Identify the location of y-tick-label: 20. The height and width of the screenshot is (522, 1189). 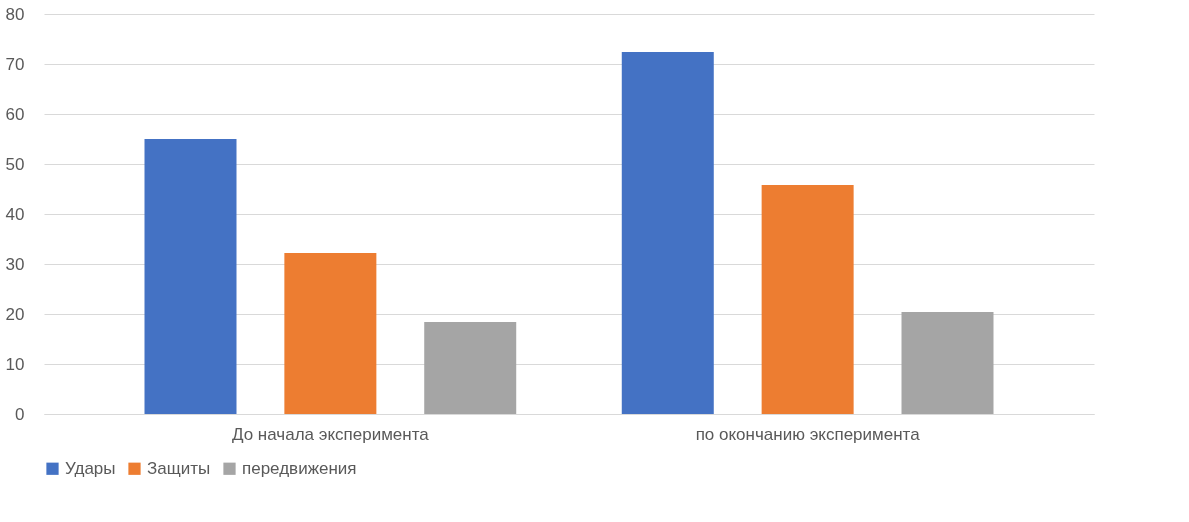
(15, 314).